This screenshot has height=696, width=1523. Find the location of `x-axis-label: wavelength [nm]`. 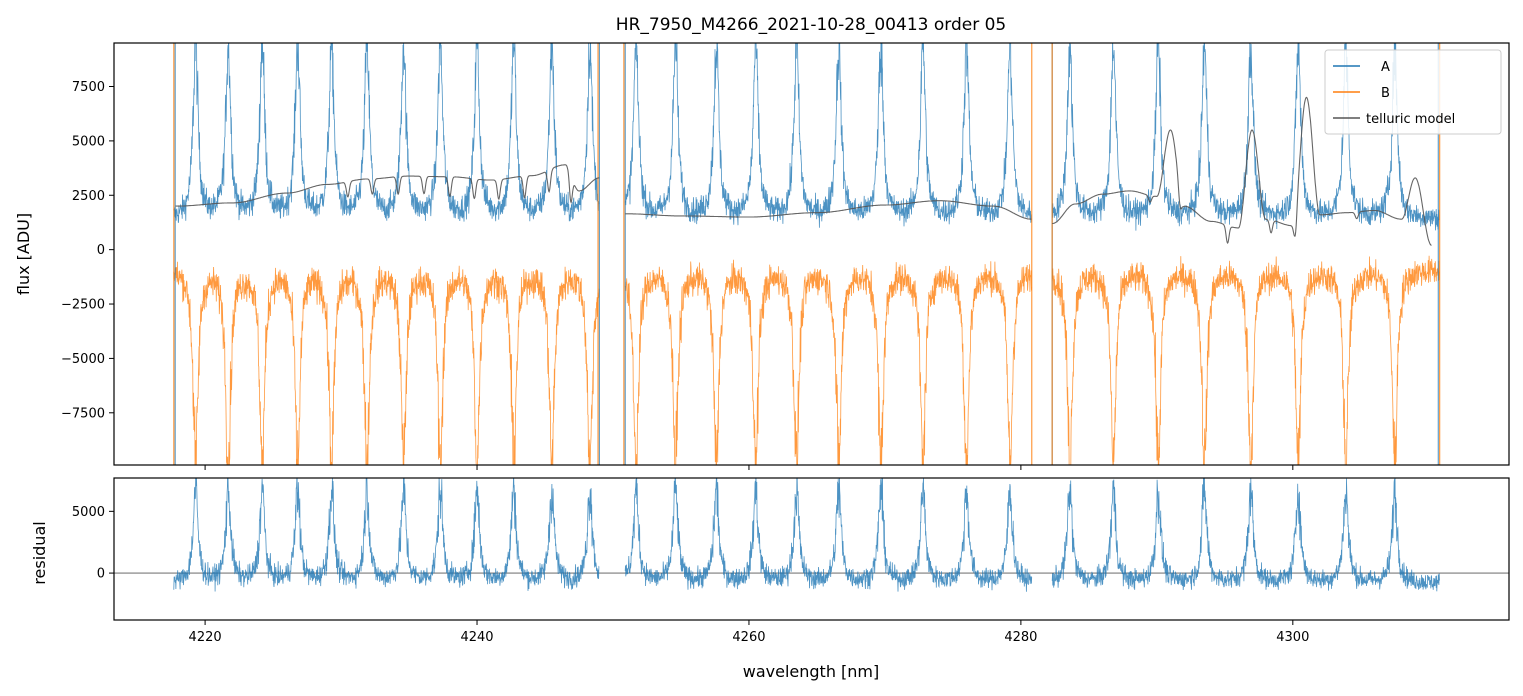

x-axis-label: wavelength [nm] is located at coordinates (811, 671).